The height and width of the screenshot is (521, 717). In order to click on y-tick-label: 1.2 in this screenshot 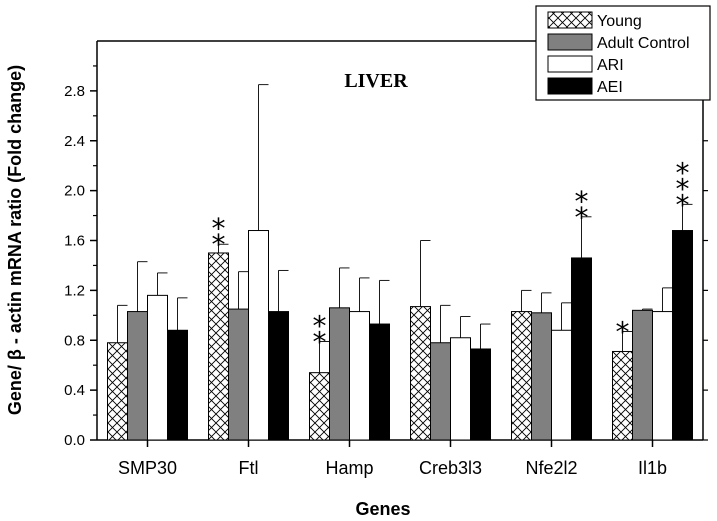, I will do `click(74, 290)`.